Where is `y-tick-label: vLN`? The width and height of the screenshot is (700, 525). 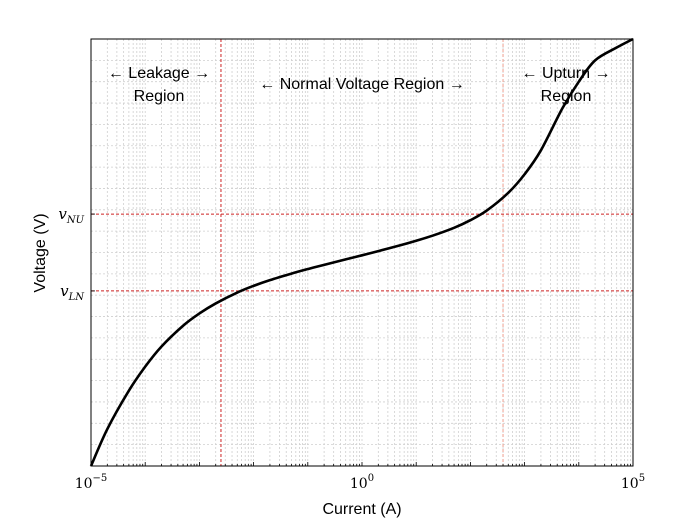 y-tick-label: vLN is located at coordinates (72, 292).